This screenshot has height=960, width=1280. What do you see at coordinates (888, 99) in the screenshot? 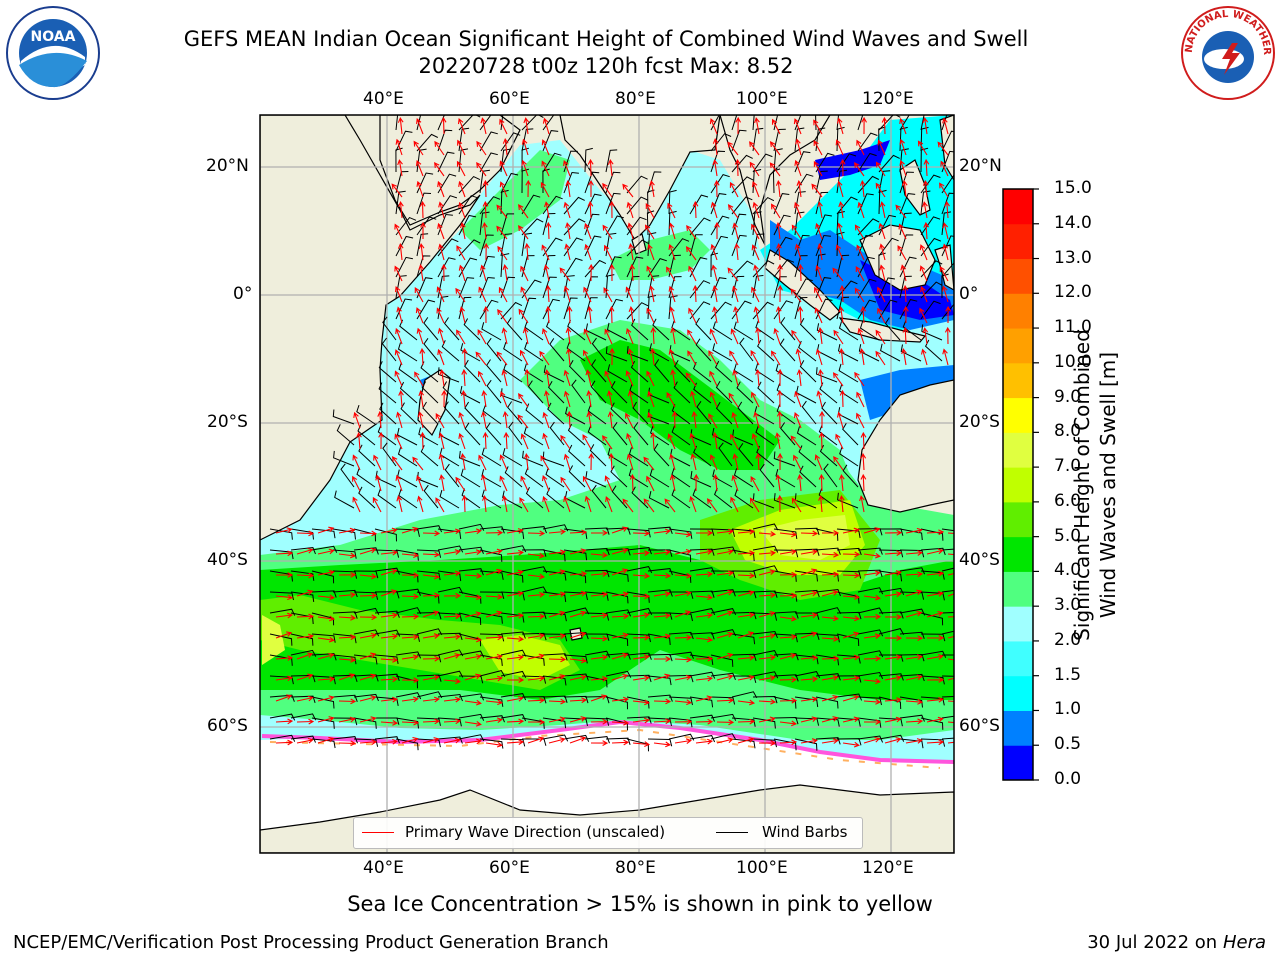
I see `lon-label-top: 120°E` at bounding box center [888, 99].